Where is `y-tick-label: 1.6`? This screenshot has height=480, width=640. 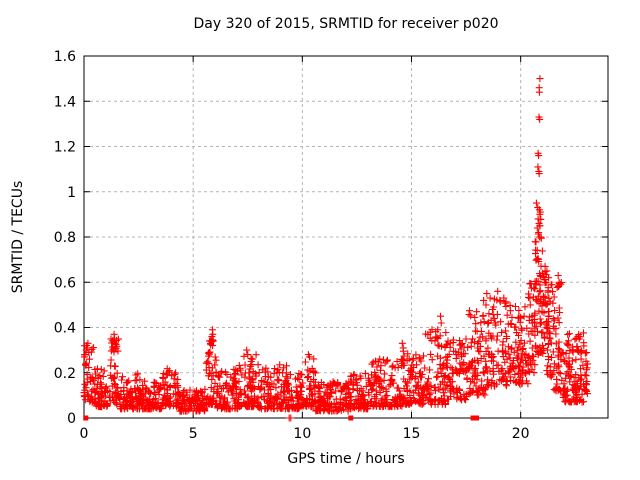
y-tick-label: 1.6 is located at coordinates (65, 57).